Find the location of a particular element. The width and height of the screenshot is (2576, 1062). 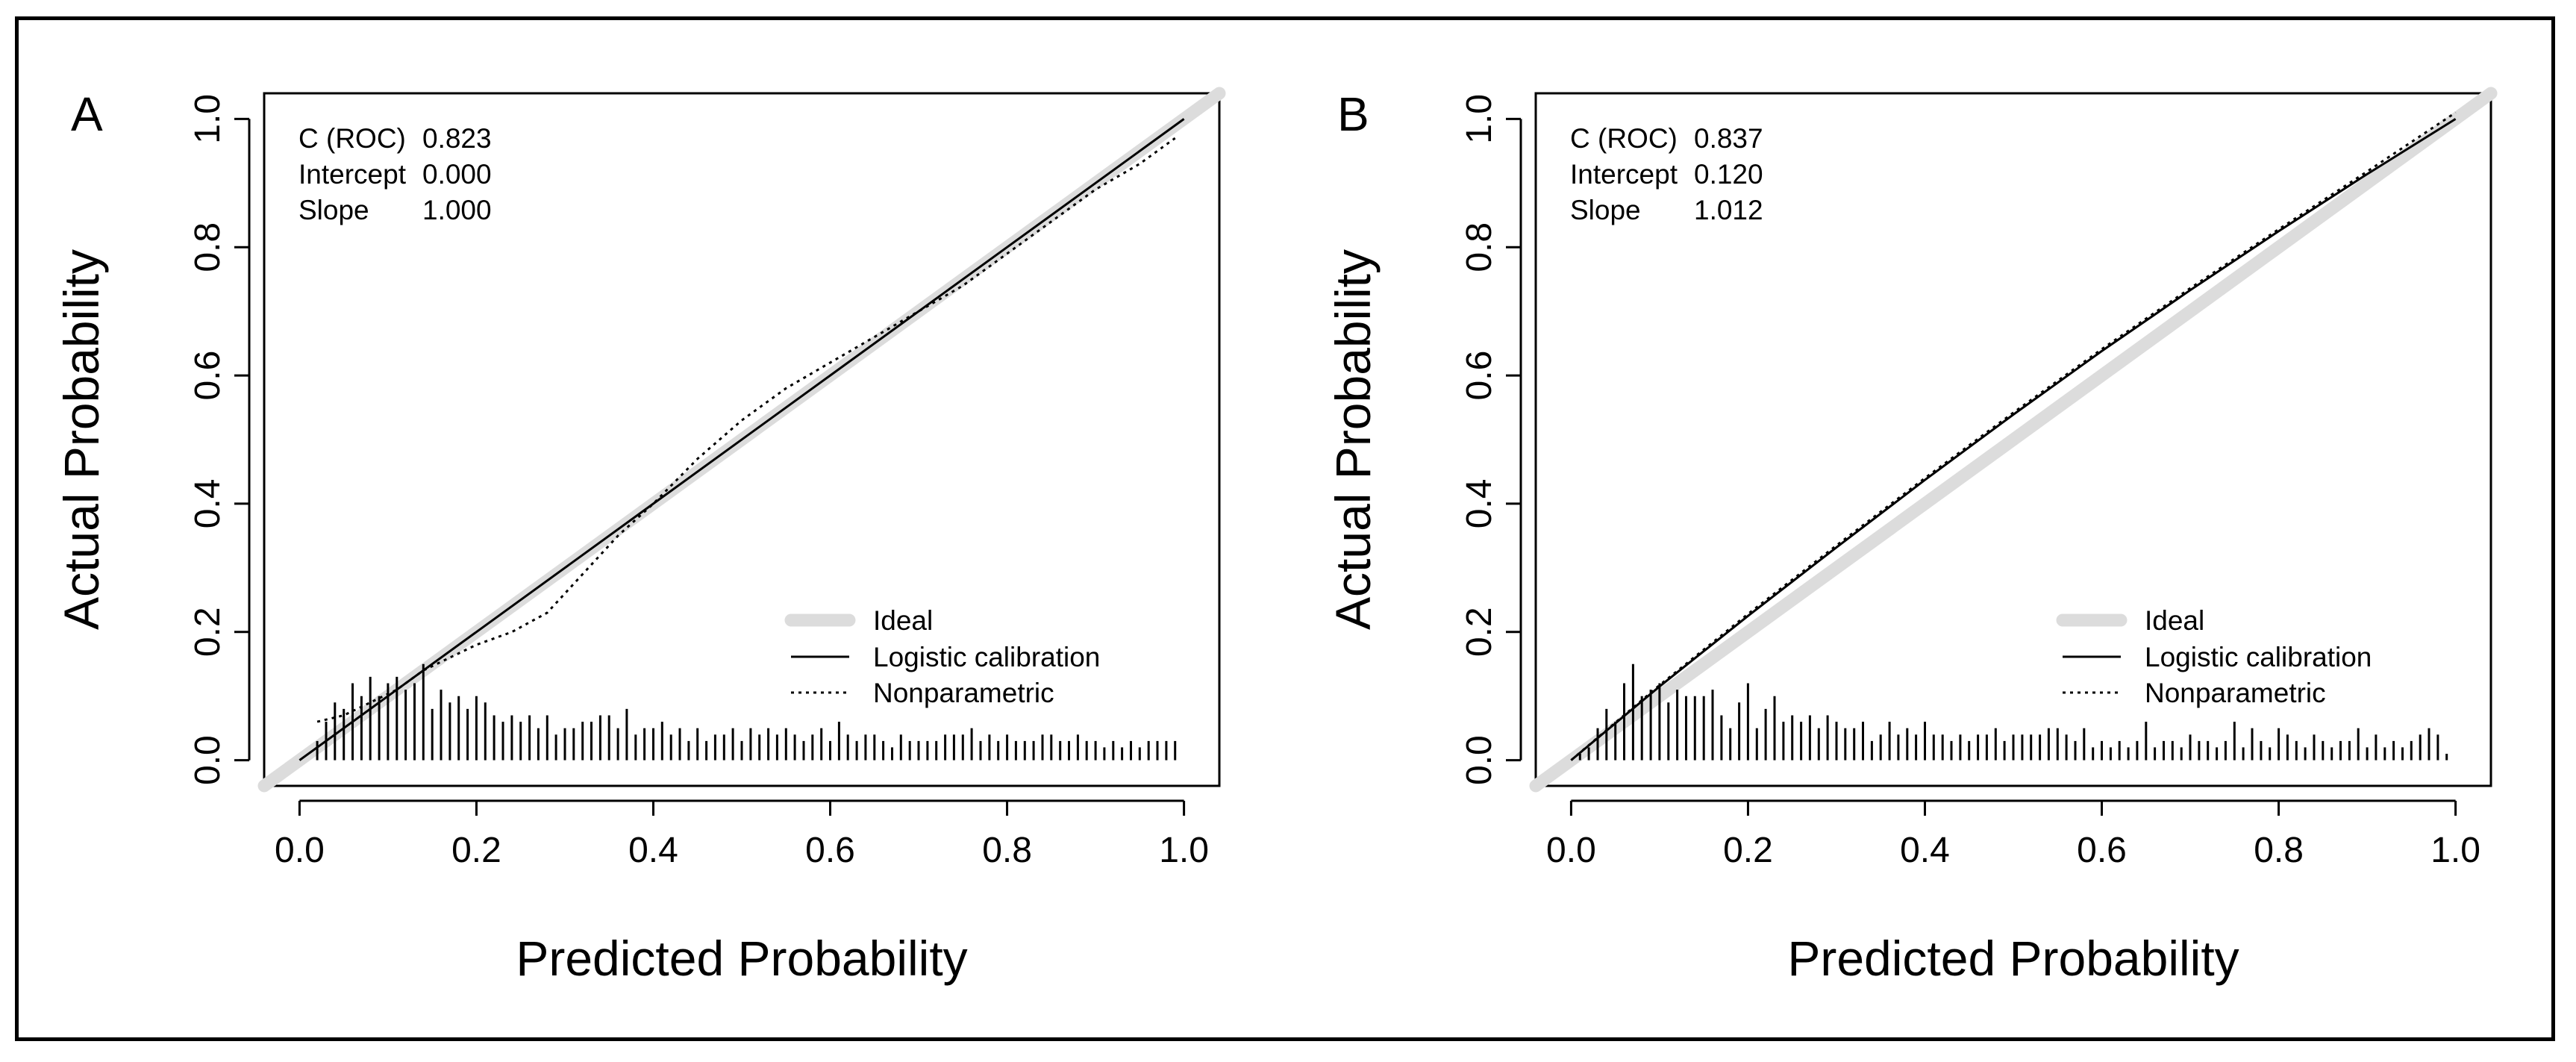

stat-value-slope: 1.012 is located at coordinates (1728, 210).